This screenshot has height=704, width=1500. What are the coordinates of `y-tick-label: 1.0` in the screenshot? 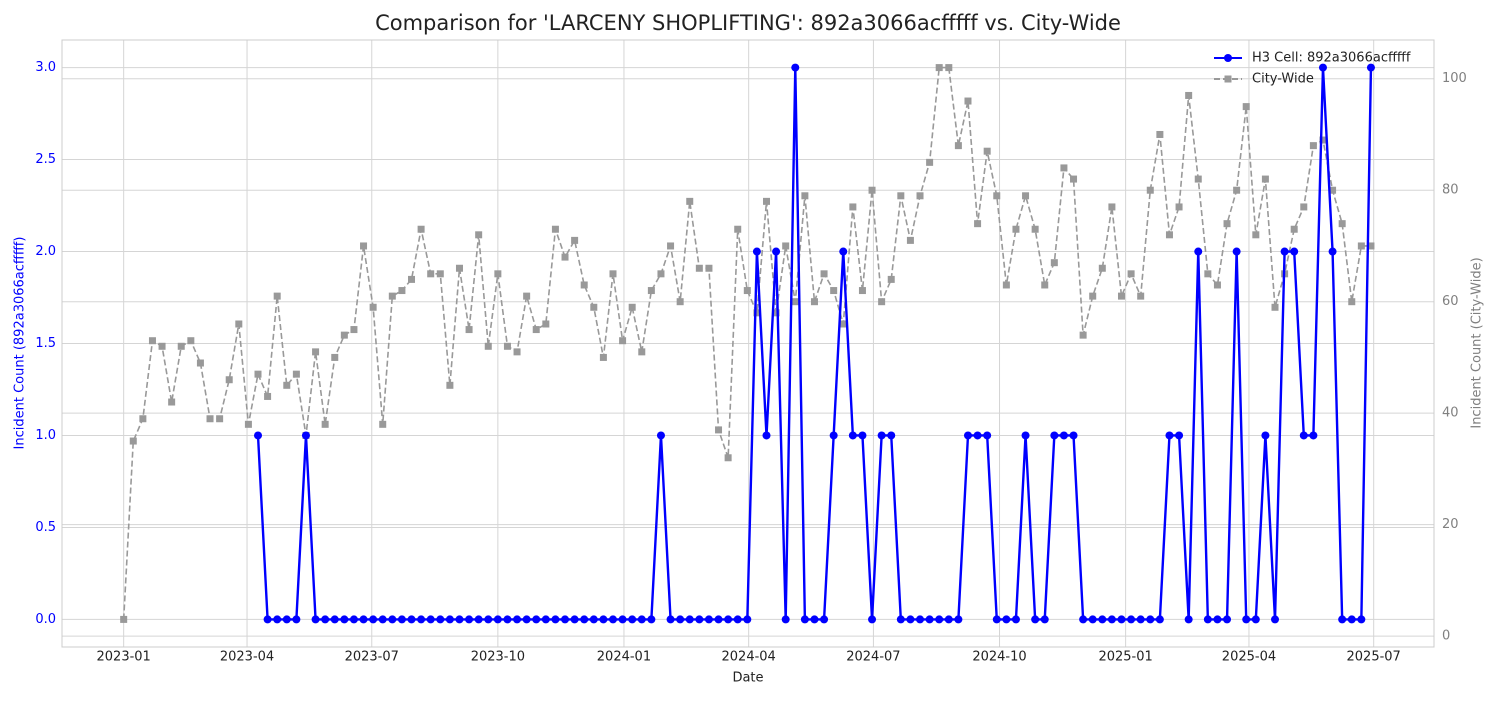 It's located at (45, 435).